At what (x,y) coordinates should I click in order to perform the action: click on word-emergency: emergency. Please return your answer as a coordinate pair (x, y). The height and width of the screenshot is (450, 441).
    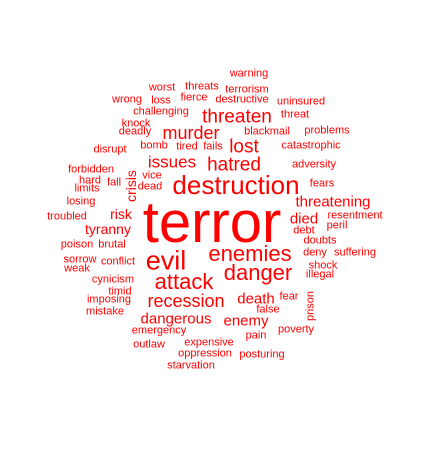
    Looking at the image, I should click on (159, 330).